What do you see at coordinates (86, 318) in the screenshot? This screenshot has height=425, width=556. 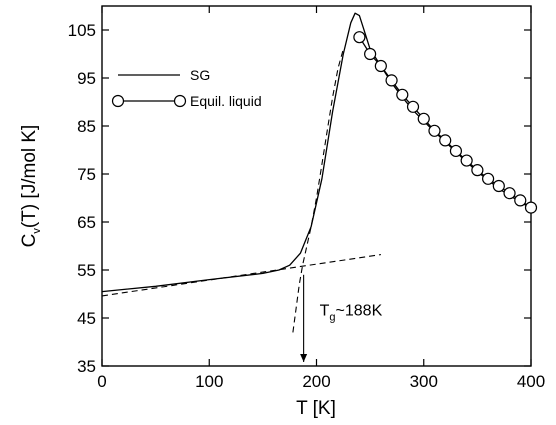 I see `y-tick-label: 45` at bounding box center [86, 318].